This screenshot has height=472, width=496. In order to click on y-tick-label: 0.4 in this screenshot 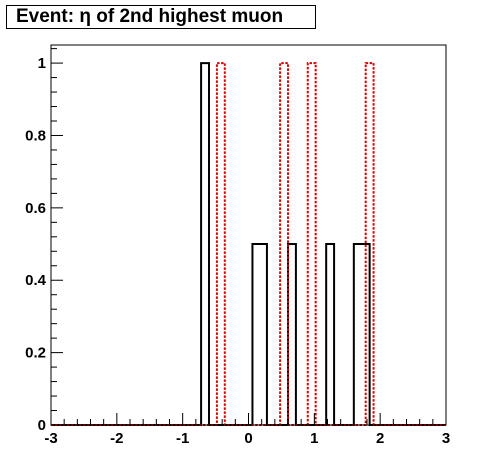, I will do `click(36, 280)`.